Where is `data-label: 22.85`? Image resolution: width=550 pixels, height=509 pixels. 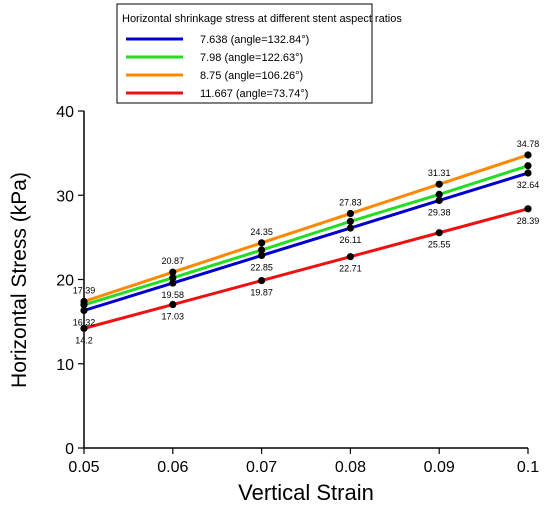
data-label: 22.85 is located at coordinates (261, 267).